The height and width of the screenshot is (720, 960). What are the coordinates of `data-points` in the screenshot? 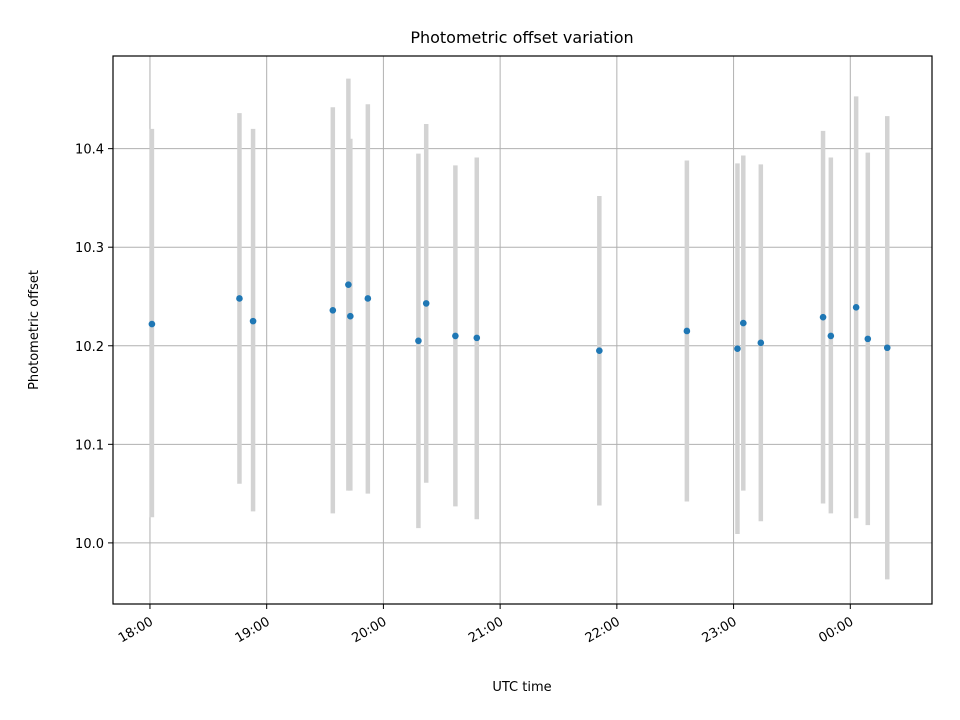 It's located at (519, 317).